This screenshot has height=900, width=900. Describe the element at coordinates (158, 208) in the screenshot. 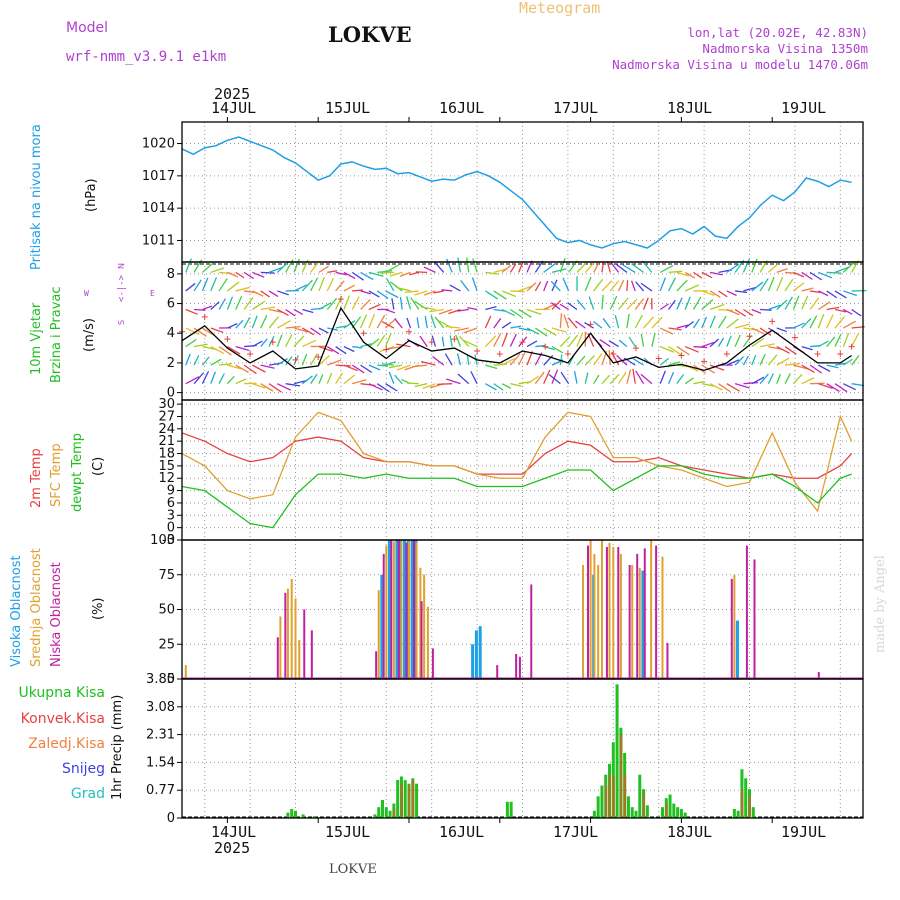

I see `pressure-tick-label: 1014` at that location.